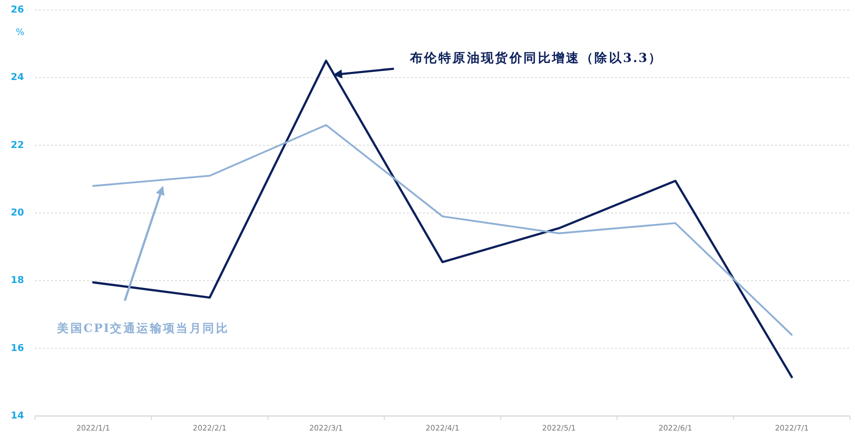 The height and width of the screenshot is (443, 855). What do you see at coordinates (536, 57) in the screenshot?
I see `text: 布伦特原油现货价同比增速（除以3.3）` at bounding box center [536, 57].